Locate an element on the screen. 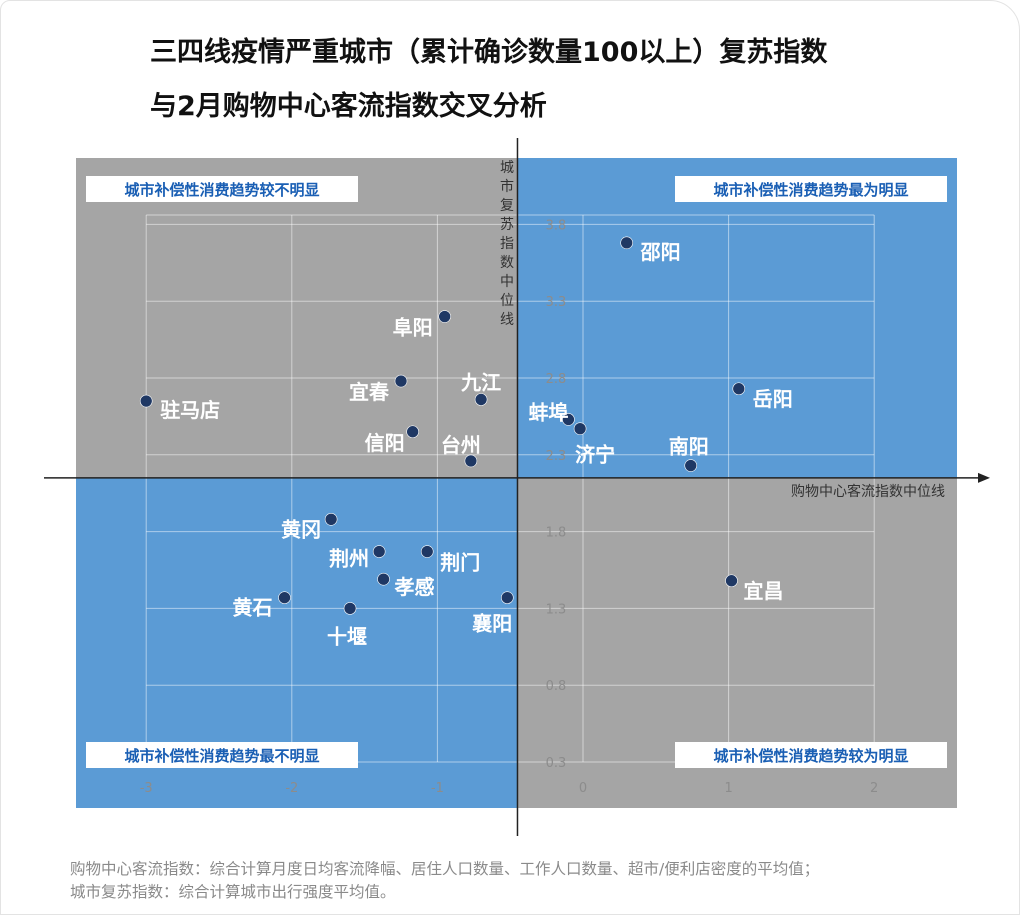 The width and height of the screenshot is (1022, 917). x-tick-label: -2 is located at coordinates (291, 788).